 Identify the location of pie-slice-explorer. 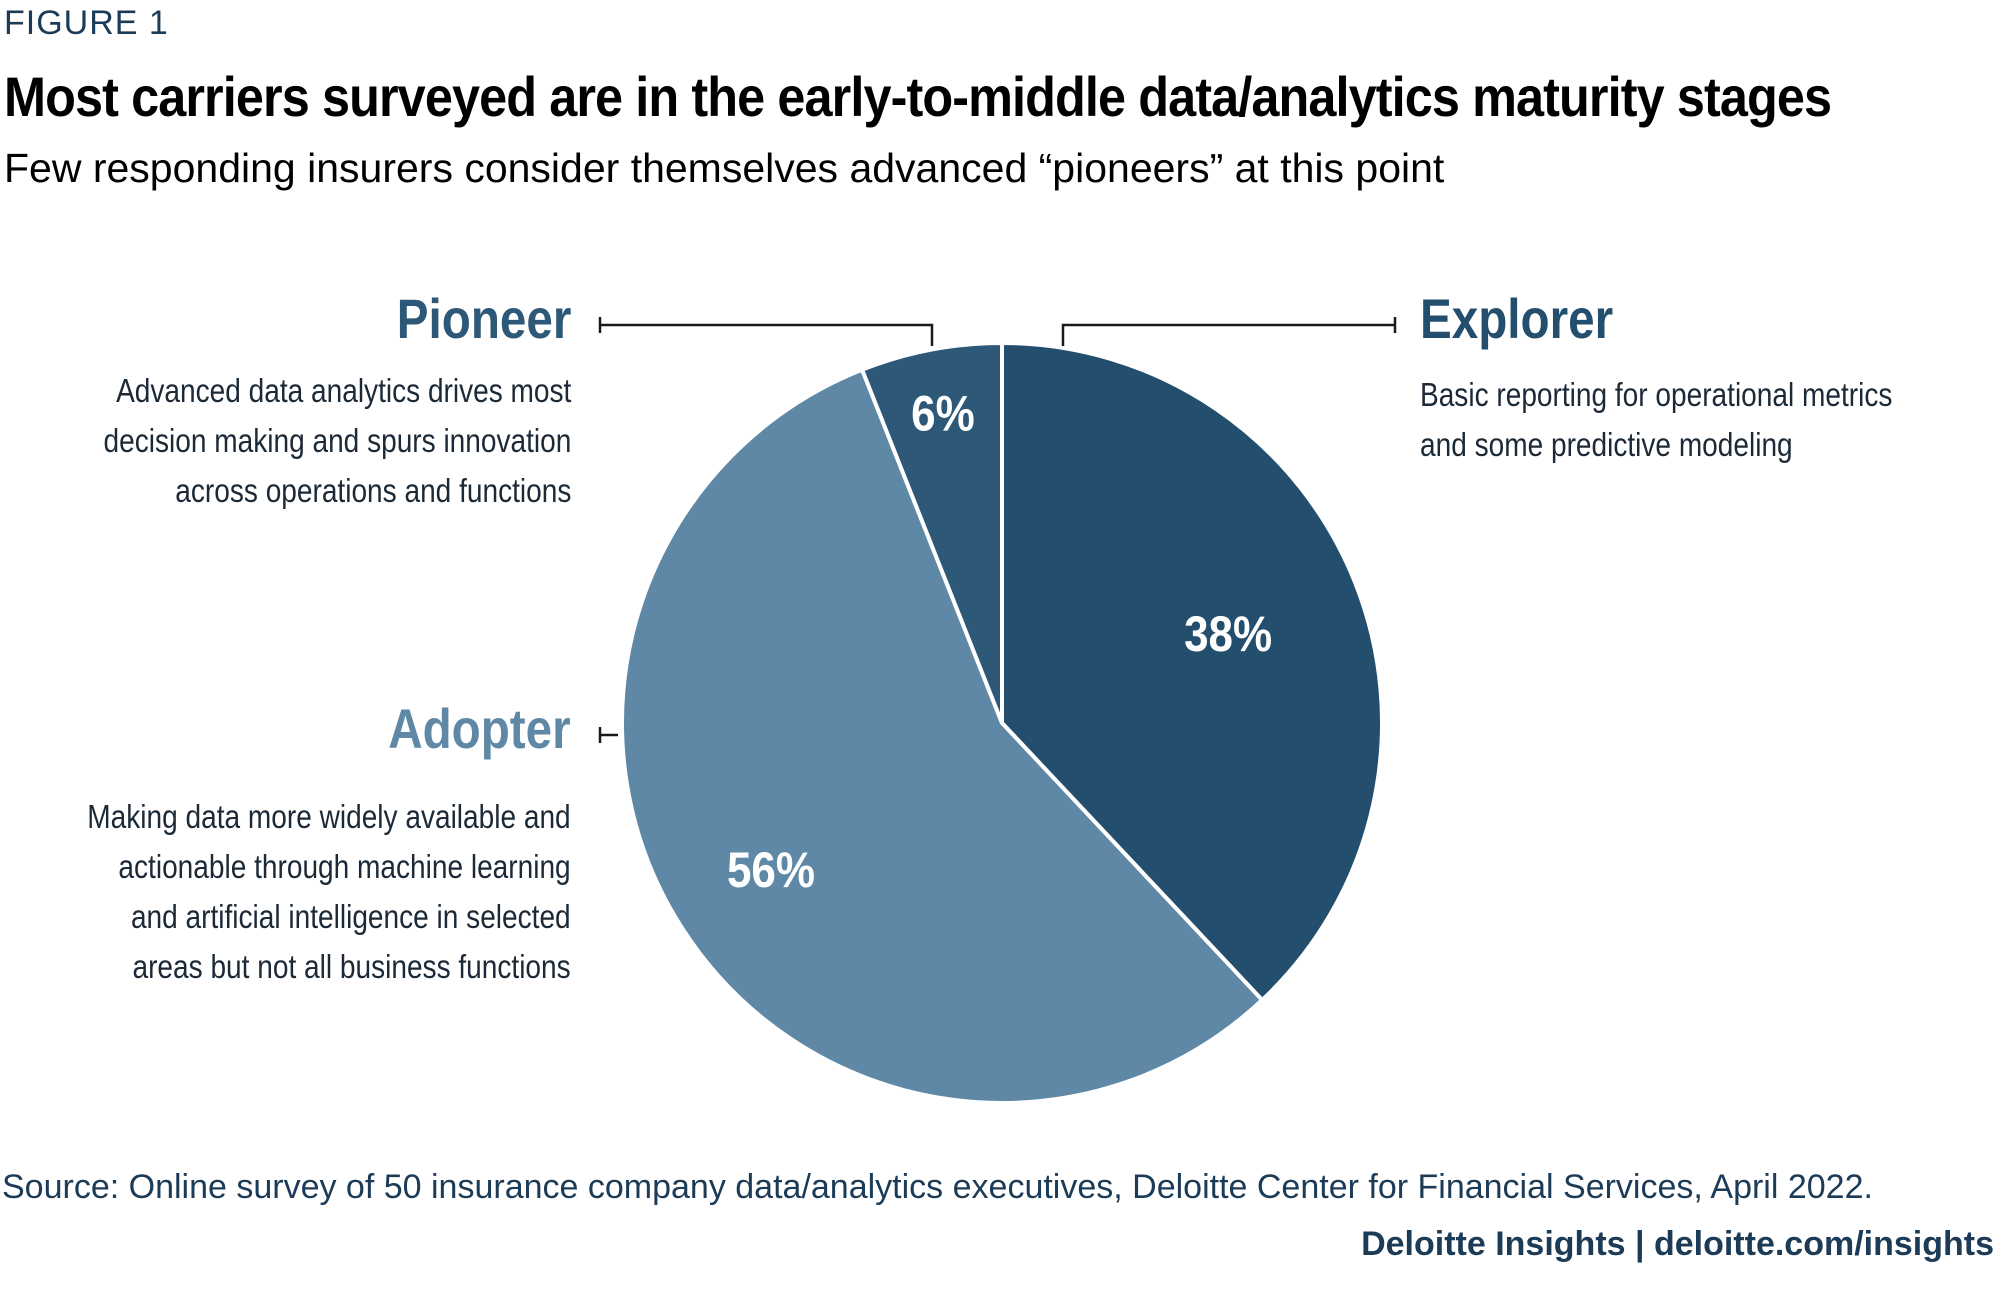
(1192, 672).